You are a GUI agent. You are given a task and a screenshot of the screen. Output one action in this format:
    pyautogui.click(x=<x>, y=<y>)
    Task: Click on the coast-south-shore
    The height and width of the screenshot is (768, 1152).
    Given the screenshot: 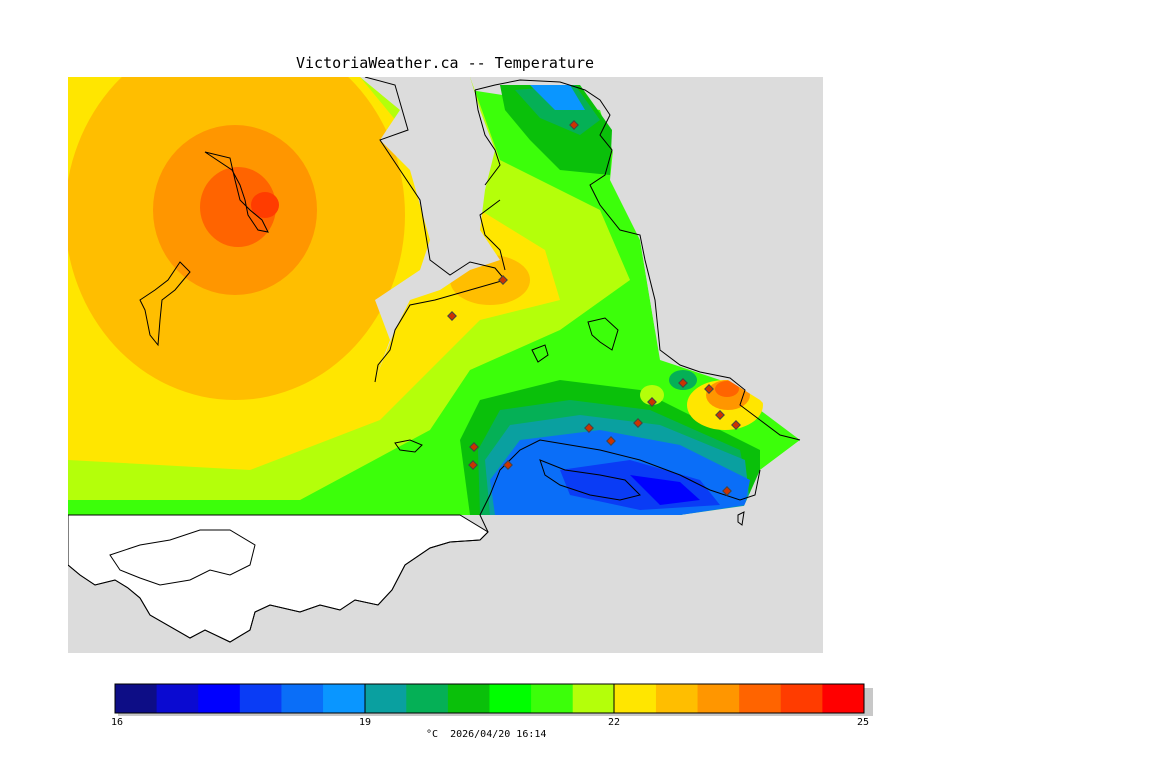 What is the action you would take?
    pyautogui.click(x=620, y=486)
    